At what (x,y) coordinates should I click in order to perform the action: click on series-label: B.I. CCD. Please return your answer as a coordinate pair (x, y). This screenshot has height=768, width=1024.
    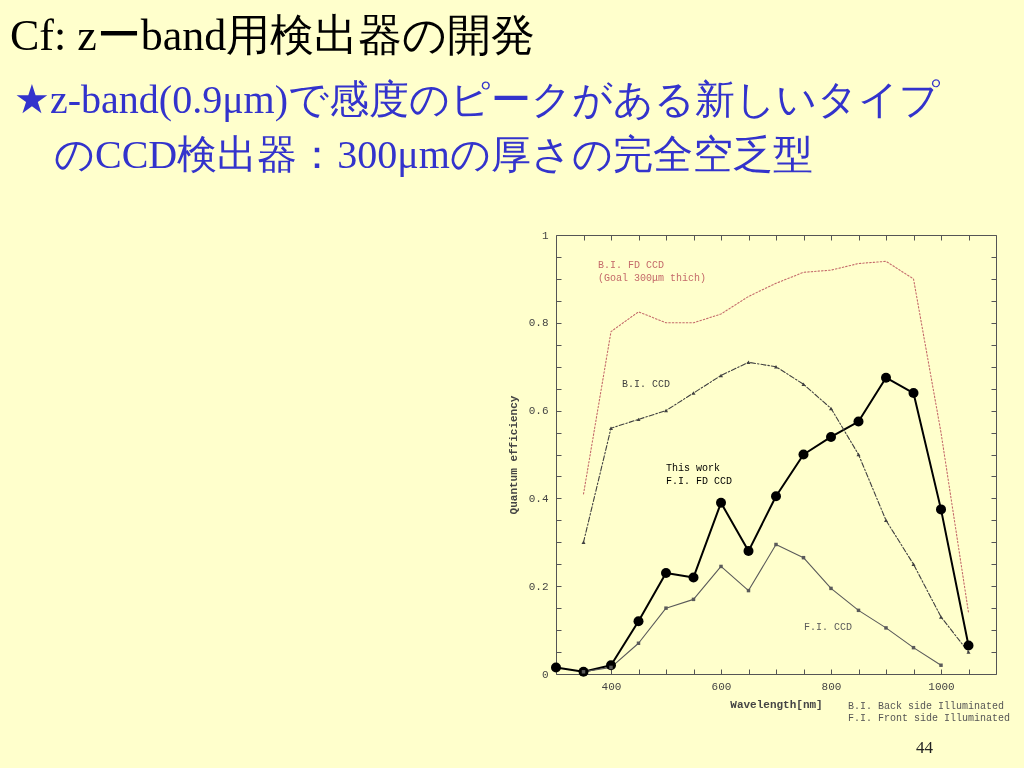
    Looking at the image, I should click on (646, 384).